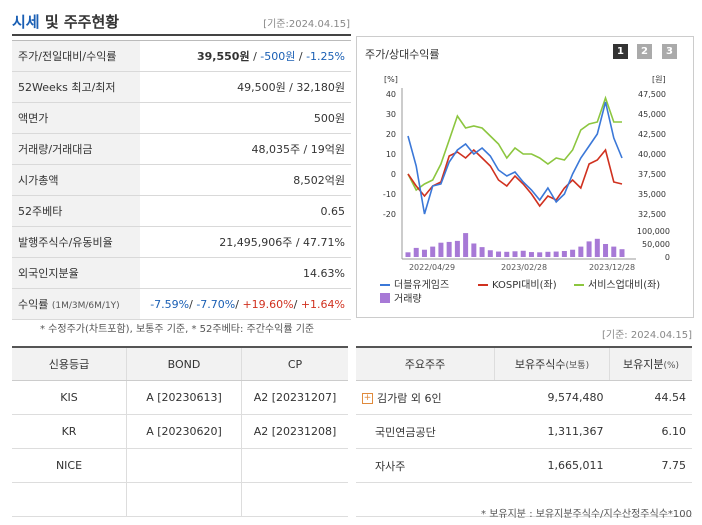 Image resolution: width=702 pixels, height=525 pixels. I want to click on cp-cell: A2 [20231208], so click(294, 431).